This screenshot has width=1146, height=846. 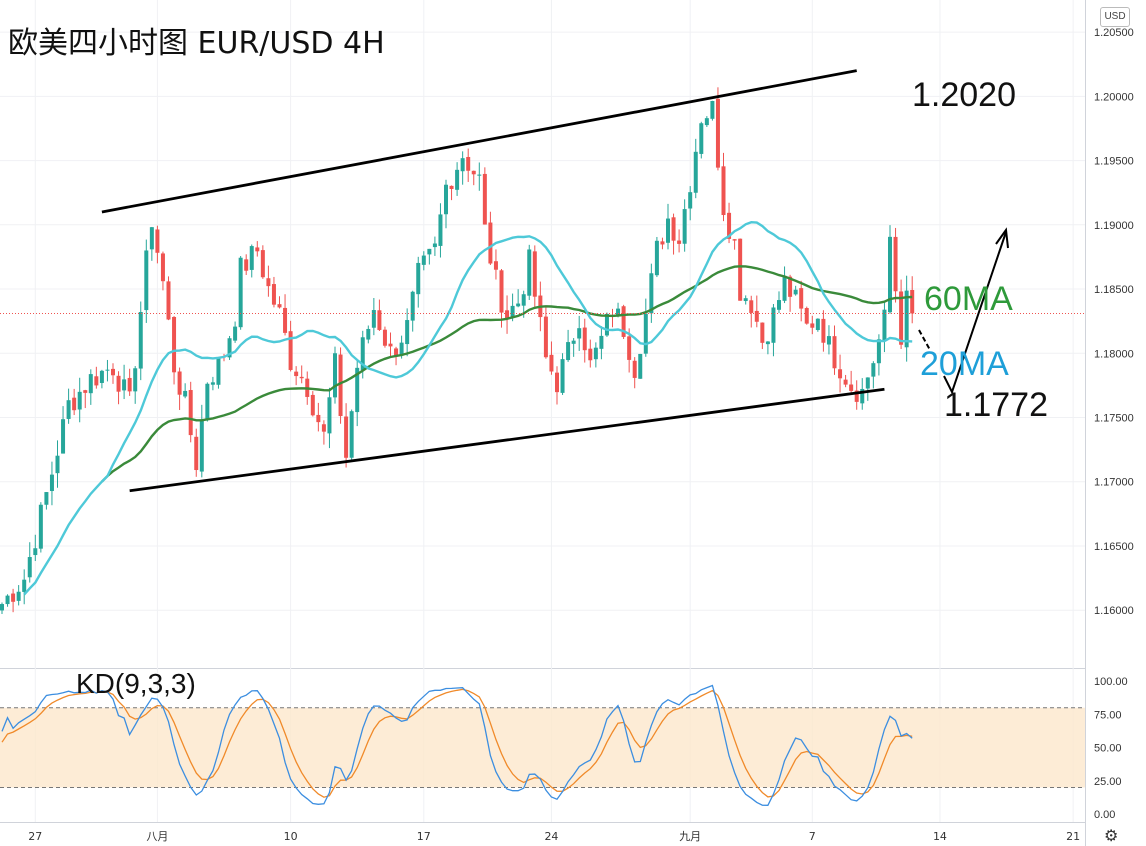 What do you see at coordinates (136, 683) in the screenshot?
I see `kd-label: KD(9,3,3)` at bounding box center [136, 683].